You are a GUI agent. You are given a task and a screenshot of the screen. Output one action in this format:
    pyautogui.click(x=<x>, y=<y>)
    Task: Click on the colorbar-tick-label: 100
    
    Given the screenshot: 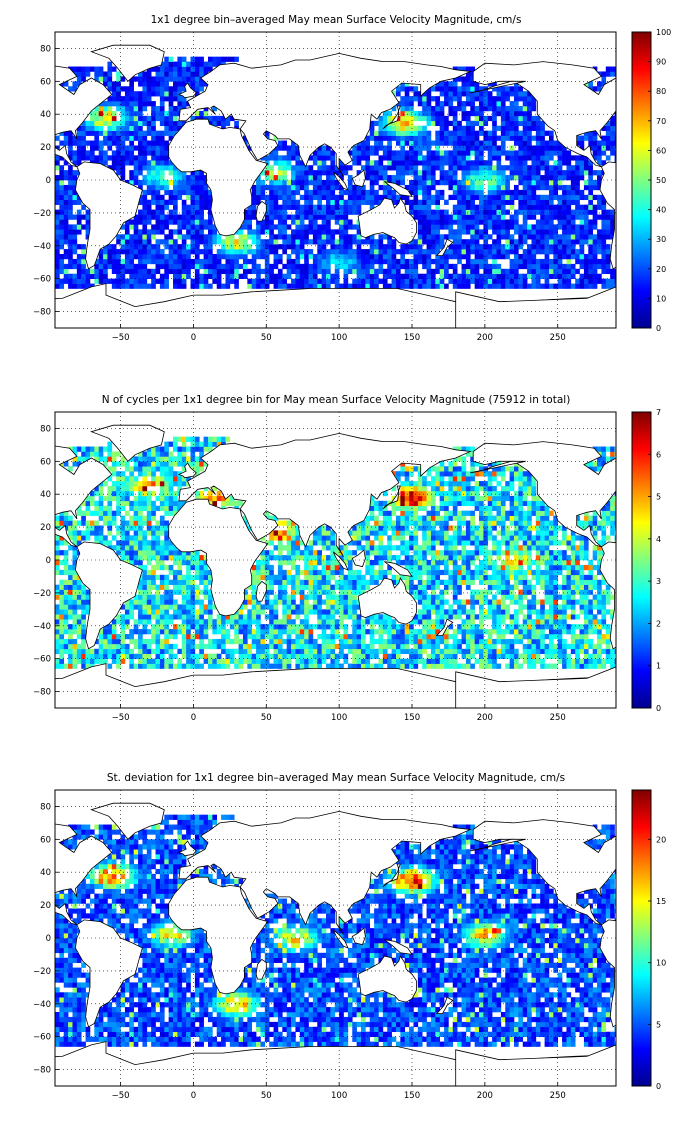 What is the action you would take?
    pyautogui.click(x=663, y=32)
    